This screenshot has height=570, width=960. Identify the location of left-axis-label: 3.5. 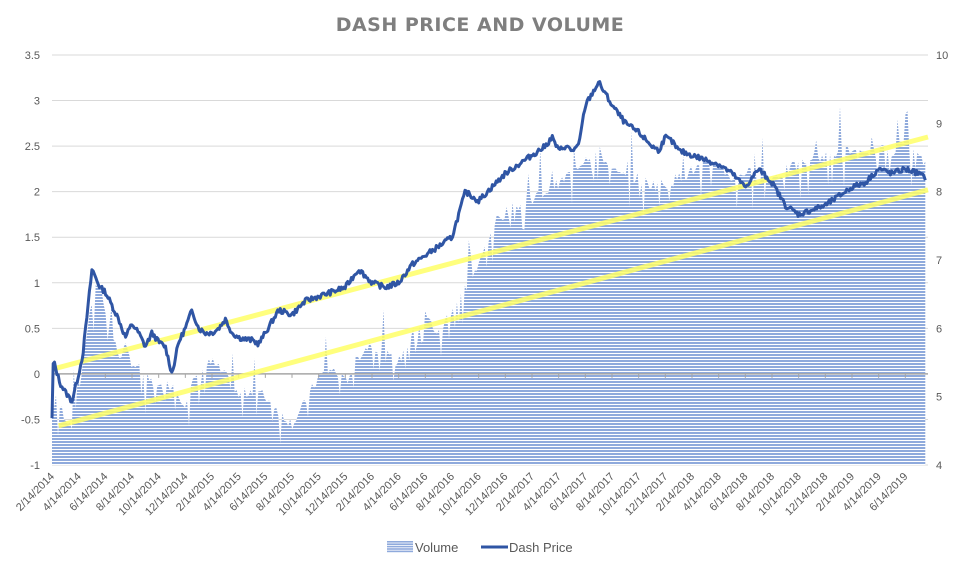
(32, 56).